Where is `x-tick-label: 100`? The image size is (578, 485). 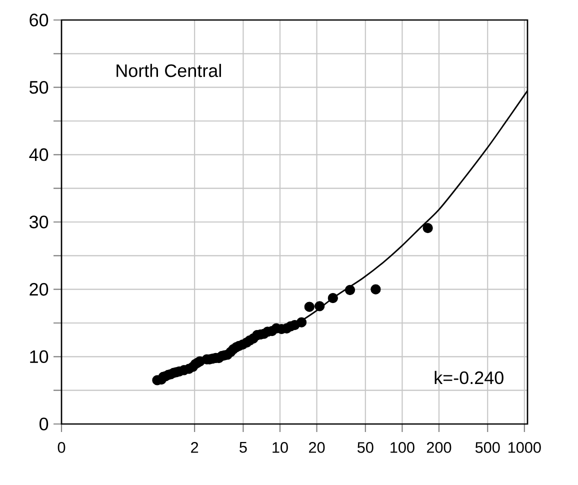
x-tick-label: 100 is located at coordinates (402, 447).